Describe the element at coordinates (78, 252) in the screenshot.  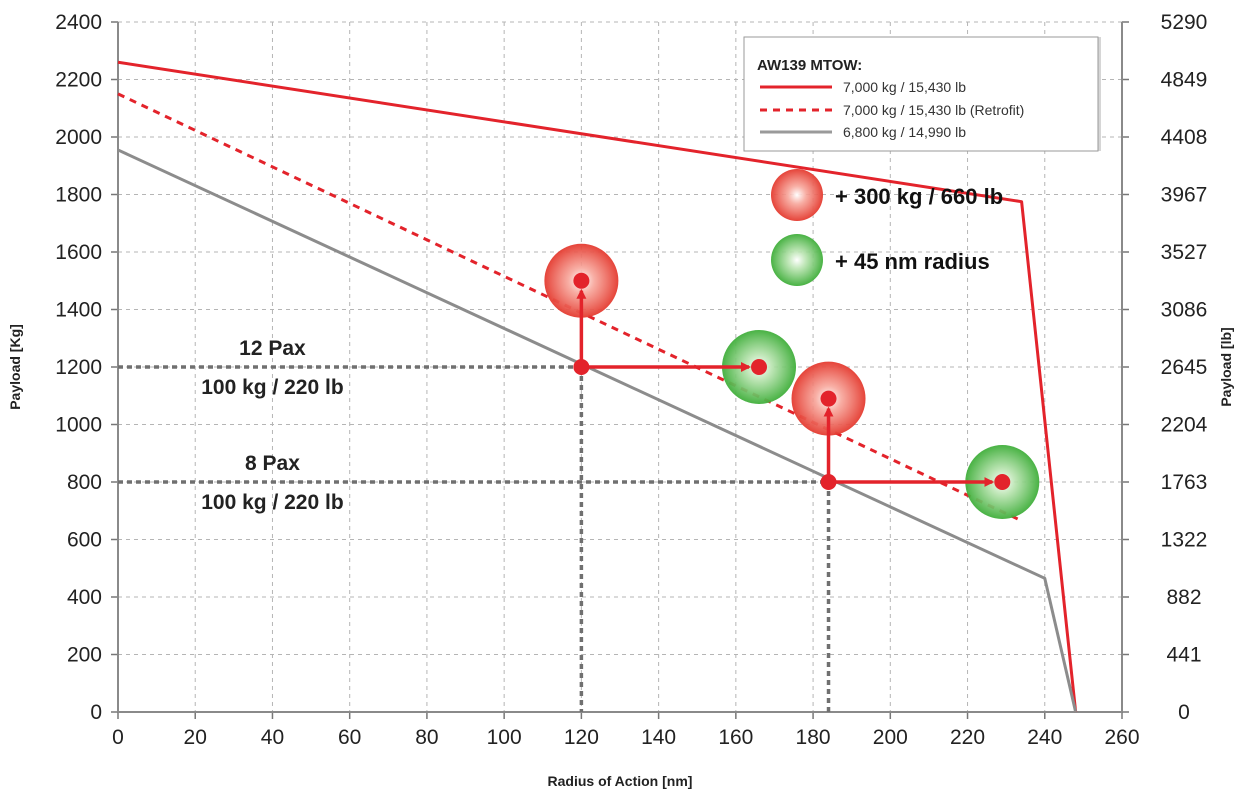
I see `y-tick-label-left: 1600` at that location.